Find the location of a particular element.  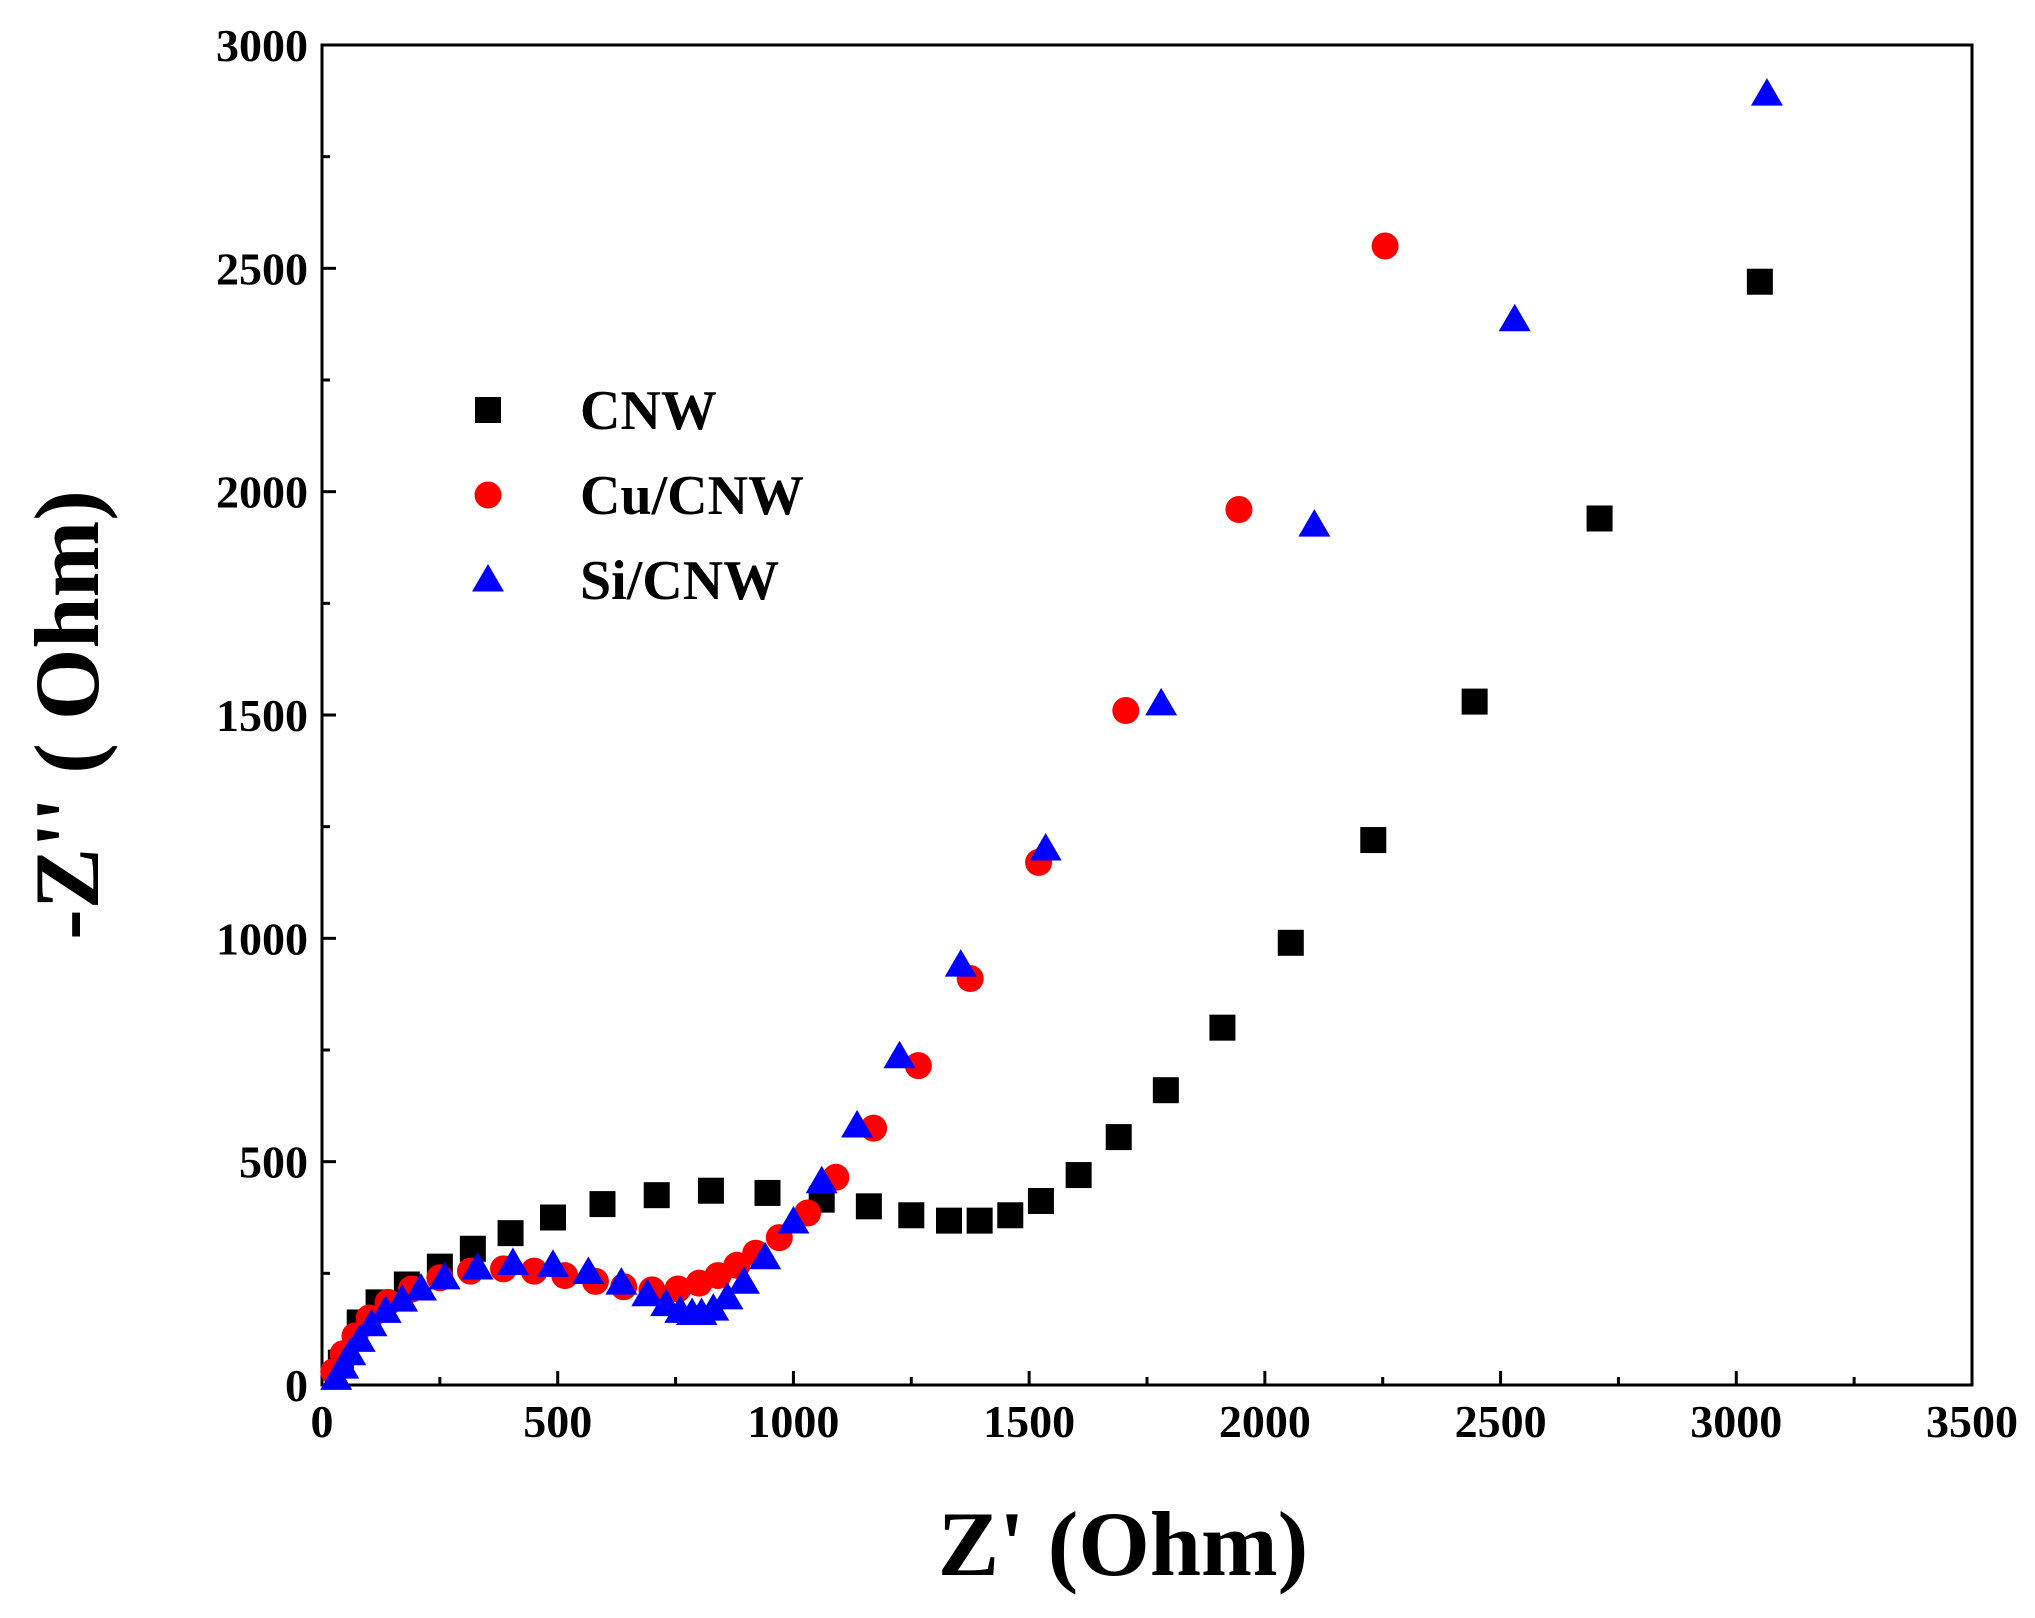

y-tick-label: 1000 is located at coordinates (262, 938).